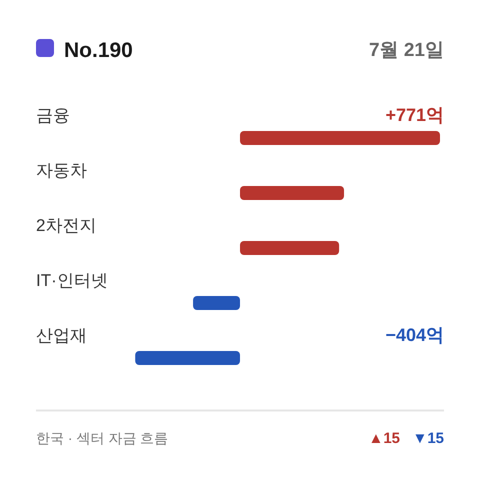 The image size is (480, 480). I want to click on text: ▲15, so click(384, 438).